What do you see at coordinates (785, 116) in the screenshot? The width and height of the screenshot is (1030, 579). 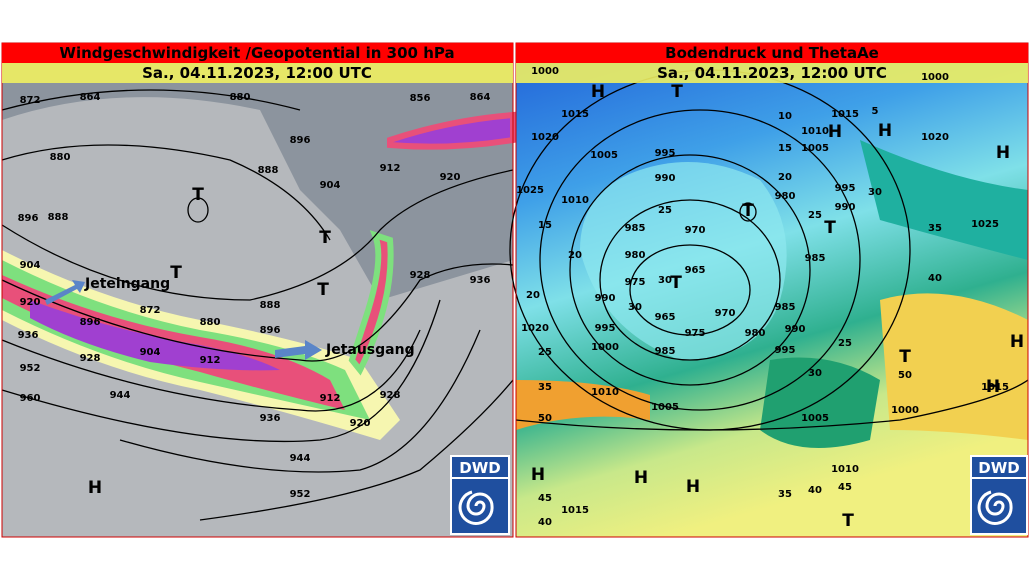 I see `contour-label: 10` at bounding box center [785, 116].